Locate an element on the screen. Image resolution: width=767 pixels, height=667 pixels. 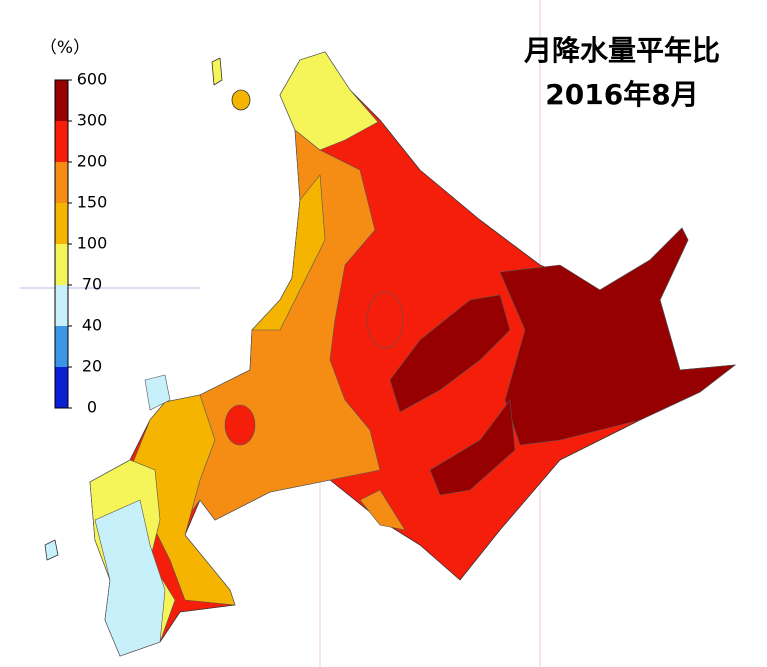
zone-sapporo is located at coordinates (240, 425).